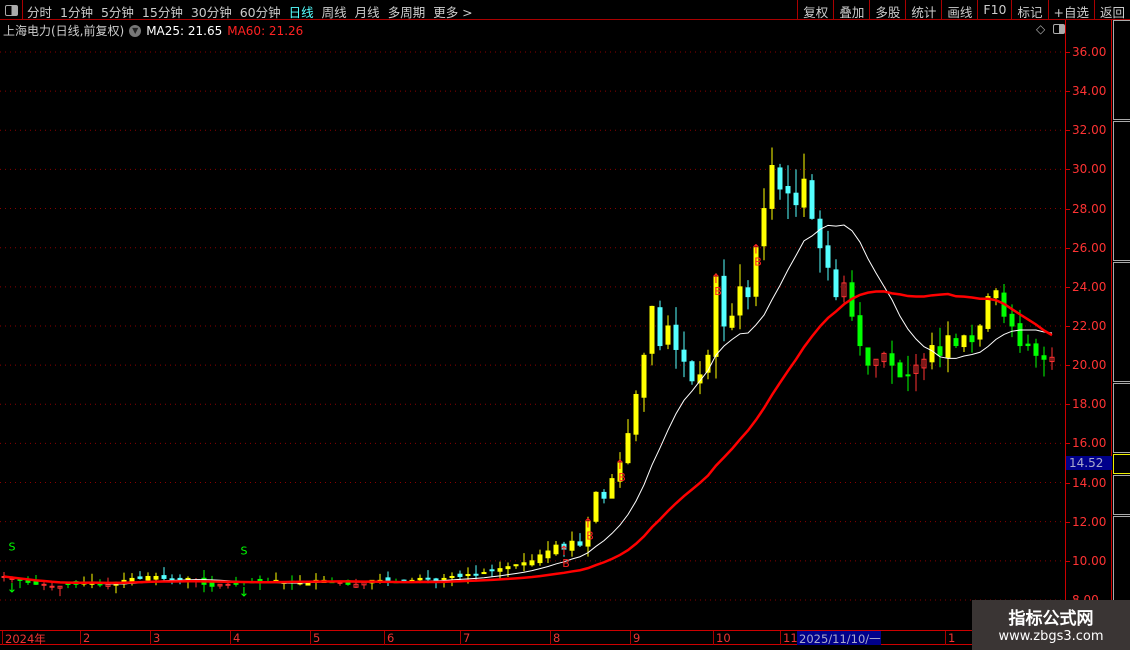 This screenshot has height=650, width=1130. Describe the element at coordinates (1070, 10) in the screenshot. I see `toolbar-button: +自选` at that location.